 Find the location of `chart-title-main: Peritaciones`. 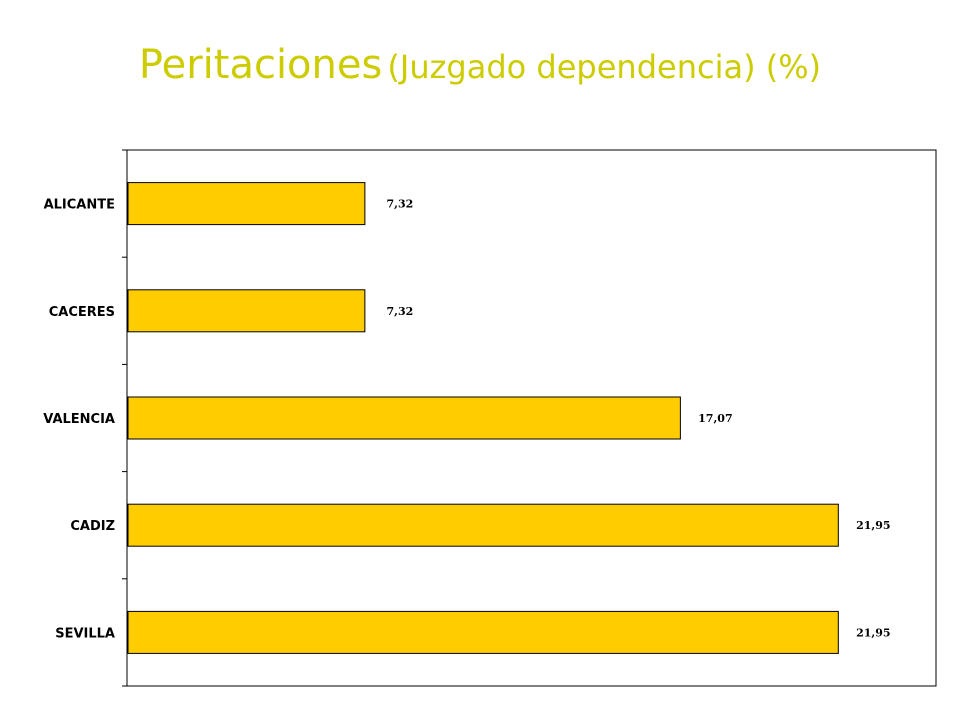

chart-title-main: Peritaciones is located at coordinates (260, 65).